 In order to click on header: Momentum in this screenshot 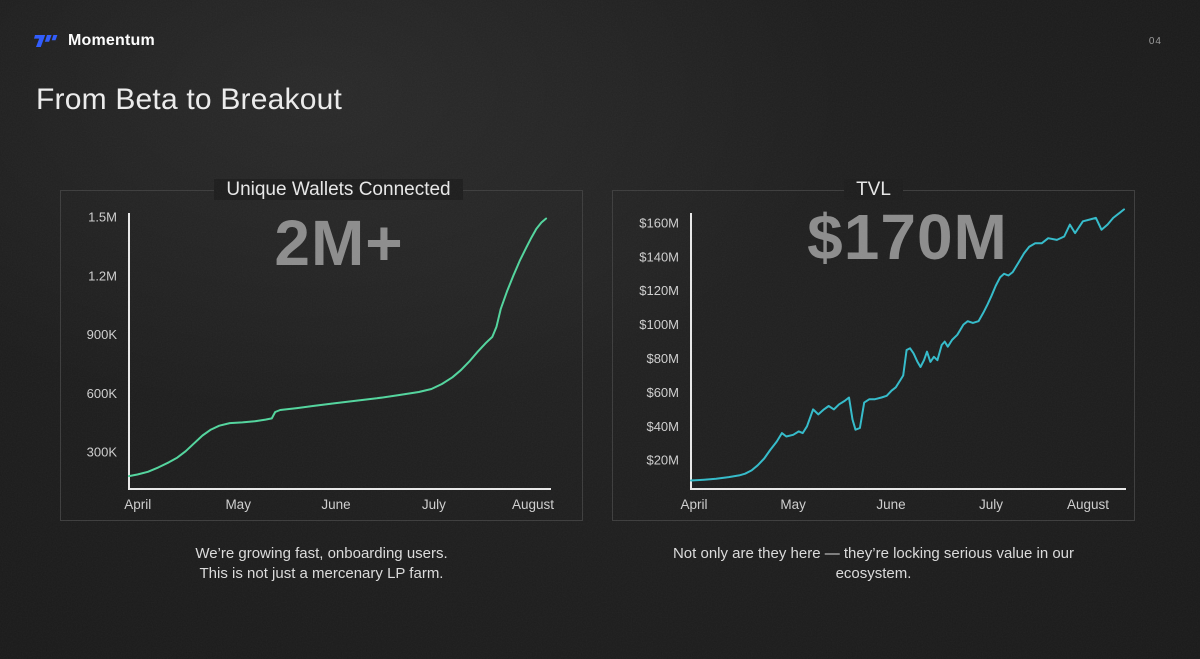, I will do `click(94, 41)`.